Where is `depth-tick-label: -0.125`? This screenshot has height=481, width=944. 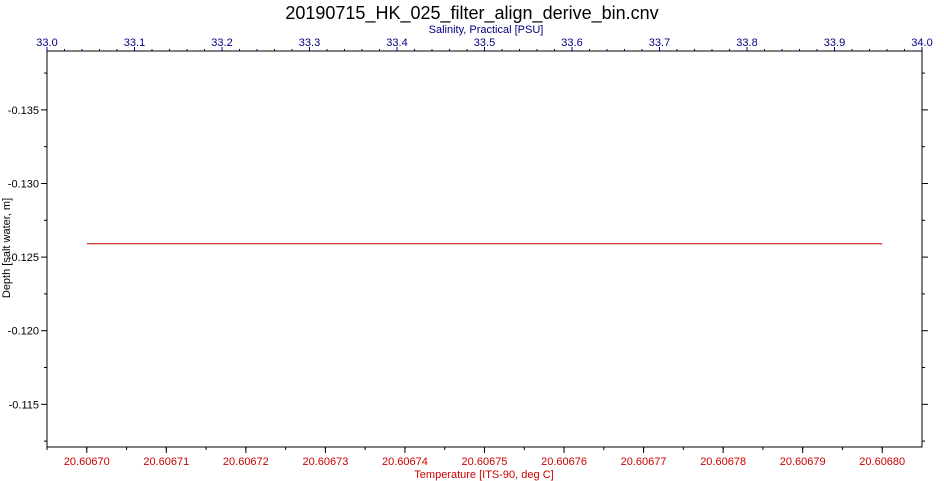 depth-tick-label: -0.125 is located at coordinates (23, 258).